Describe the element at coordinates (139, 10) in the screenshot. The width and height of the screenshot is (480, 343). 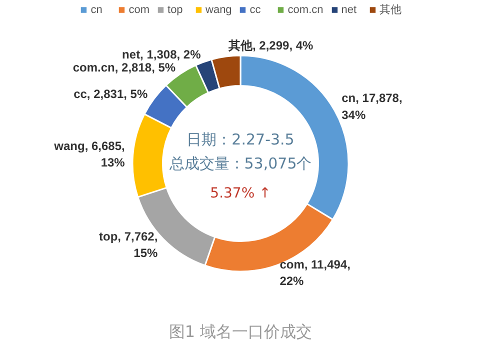
I see `legend-label: com` at that location.